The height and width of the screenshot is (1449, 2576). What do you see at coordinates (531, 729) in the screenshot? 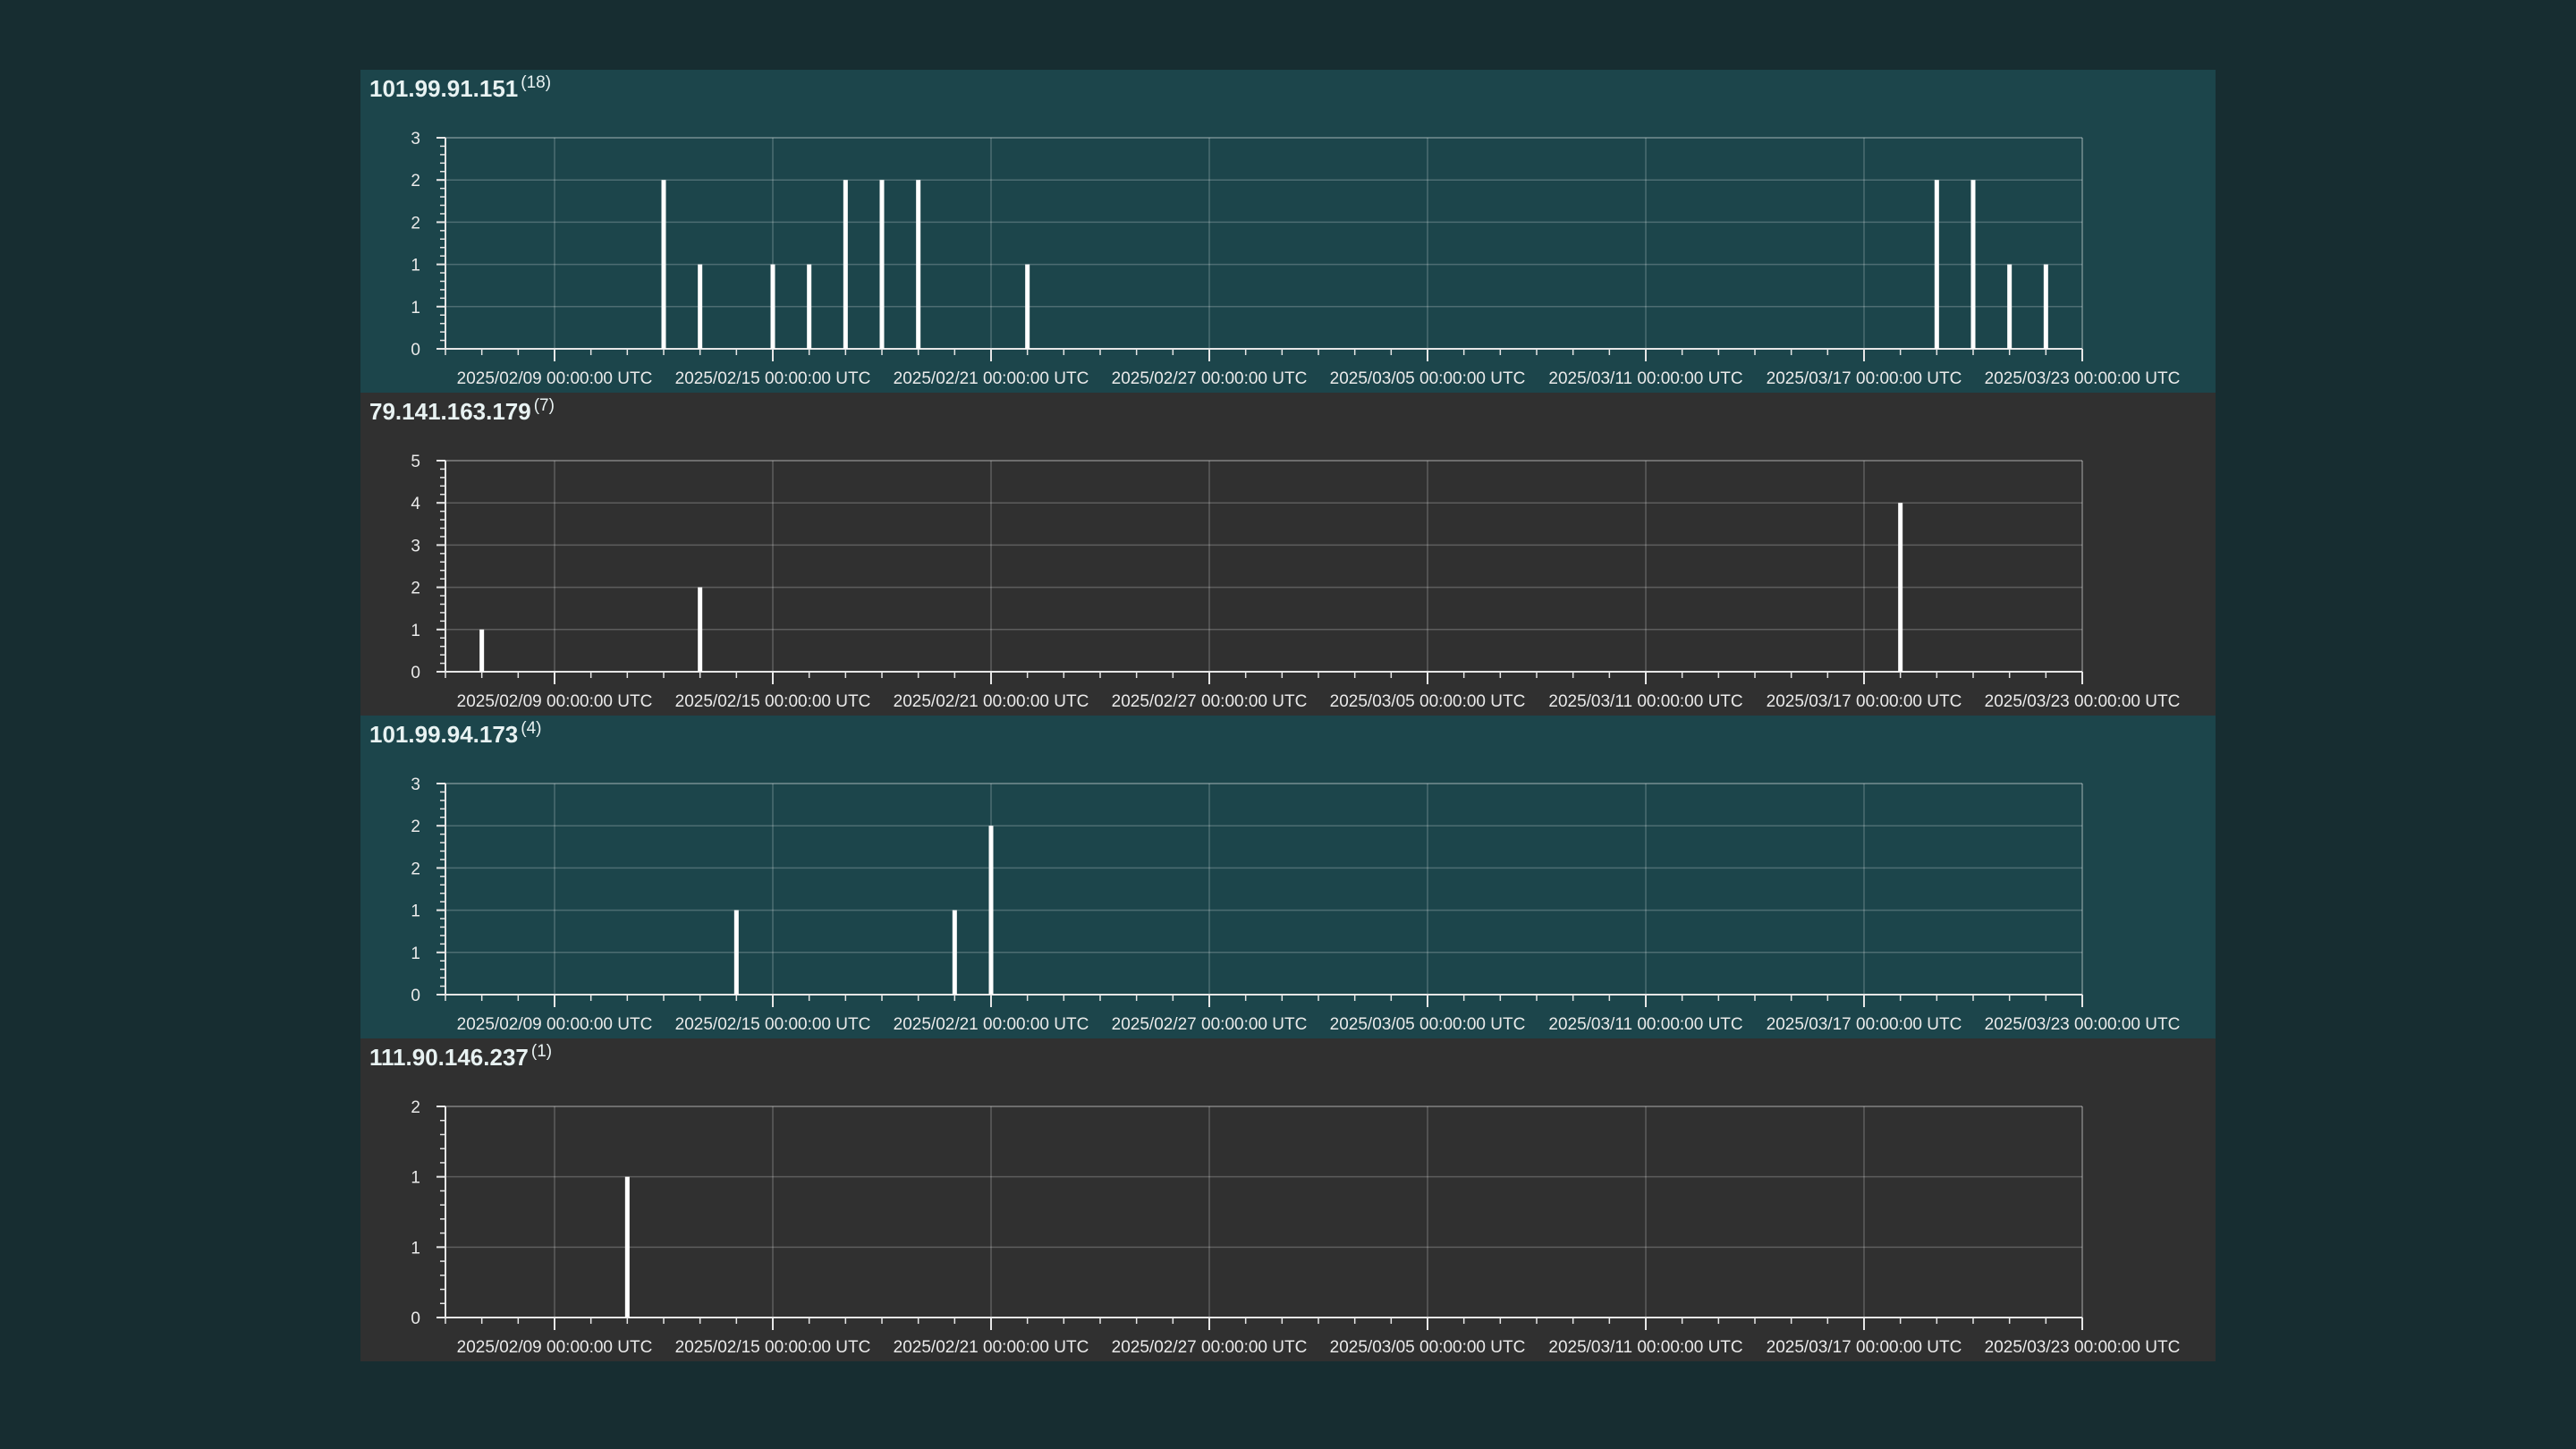
I see `event-count: (4)` at bounding box center [531, 729].